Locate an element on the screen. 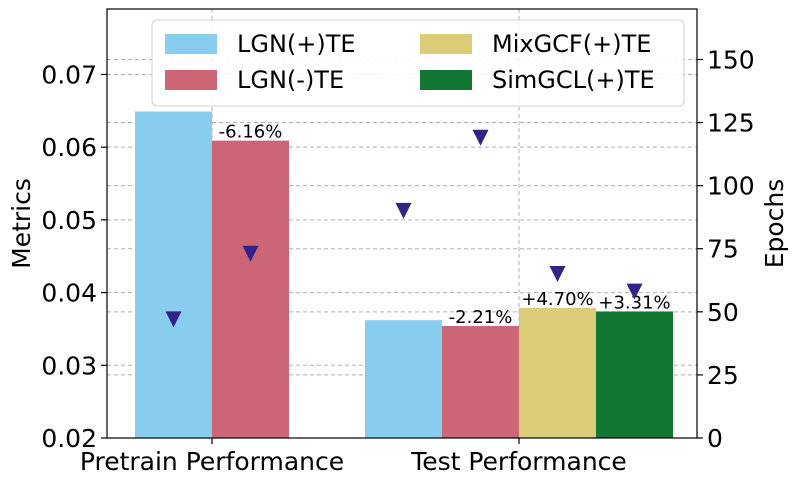  y2-tick-label-2: 50 is located at coordinates (723, 312).